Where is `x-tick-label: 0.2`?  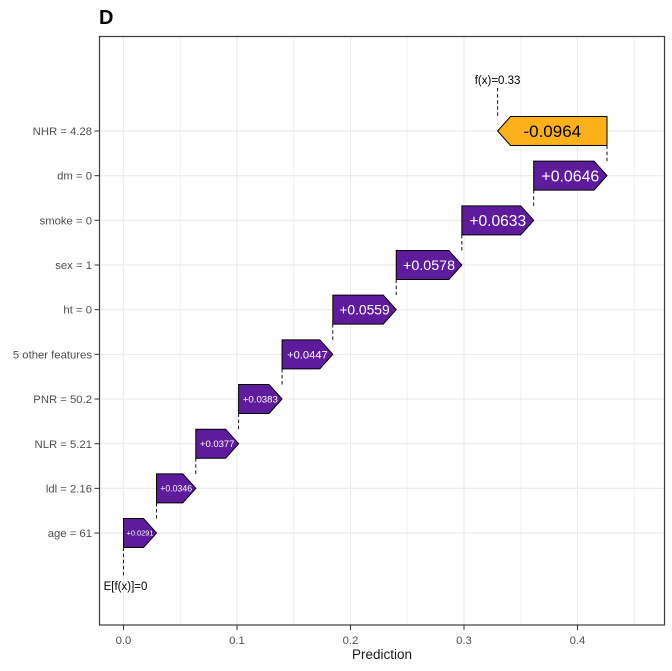
x-tick-label: 0.2 is located at coordinates (351, 641).